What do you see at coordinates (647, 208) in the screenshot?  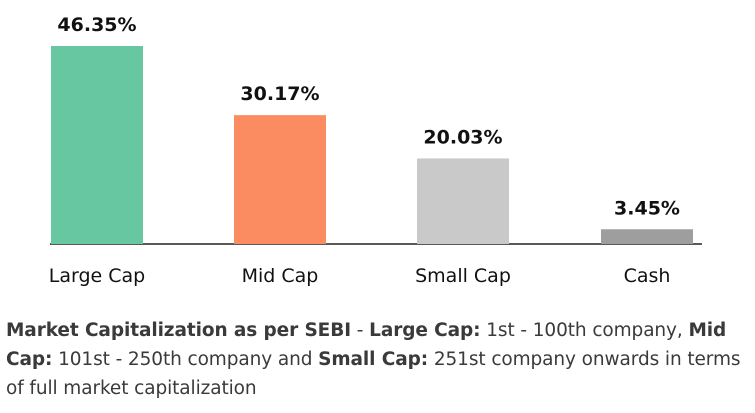 I see `data-label-cash: 3.45%` at bounding box center [647, 208].